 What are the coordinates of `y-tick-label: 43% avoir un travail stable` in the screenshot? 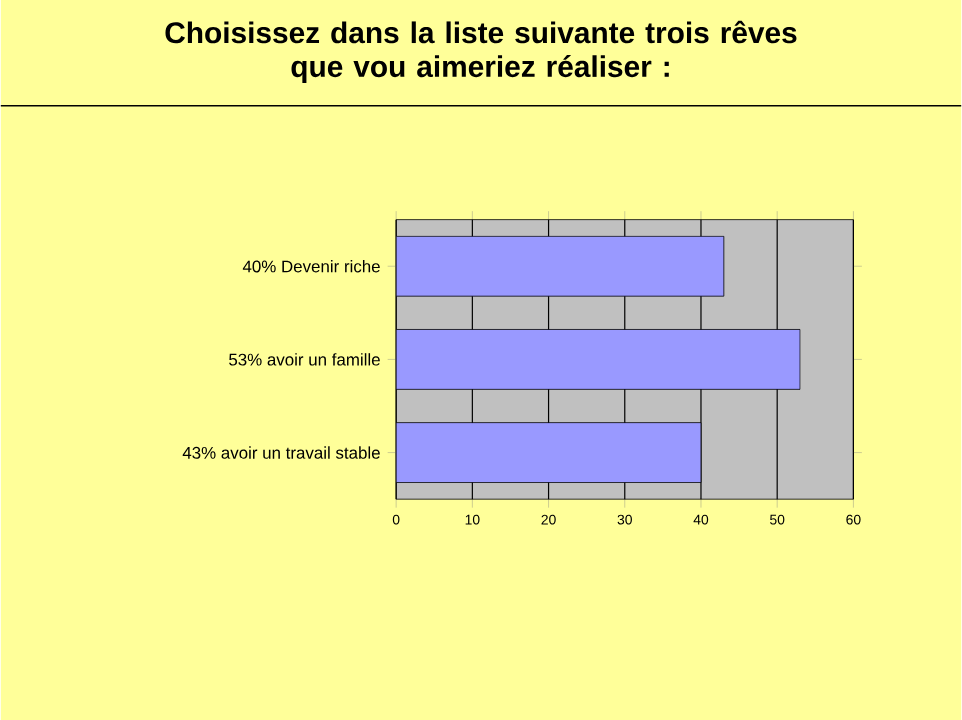 It's located at (281, 452).